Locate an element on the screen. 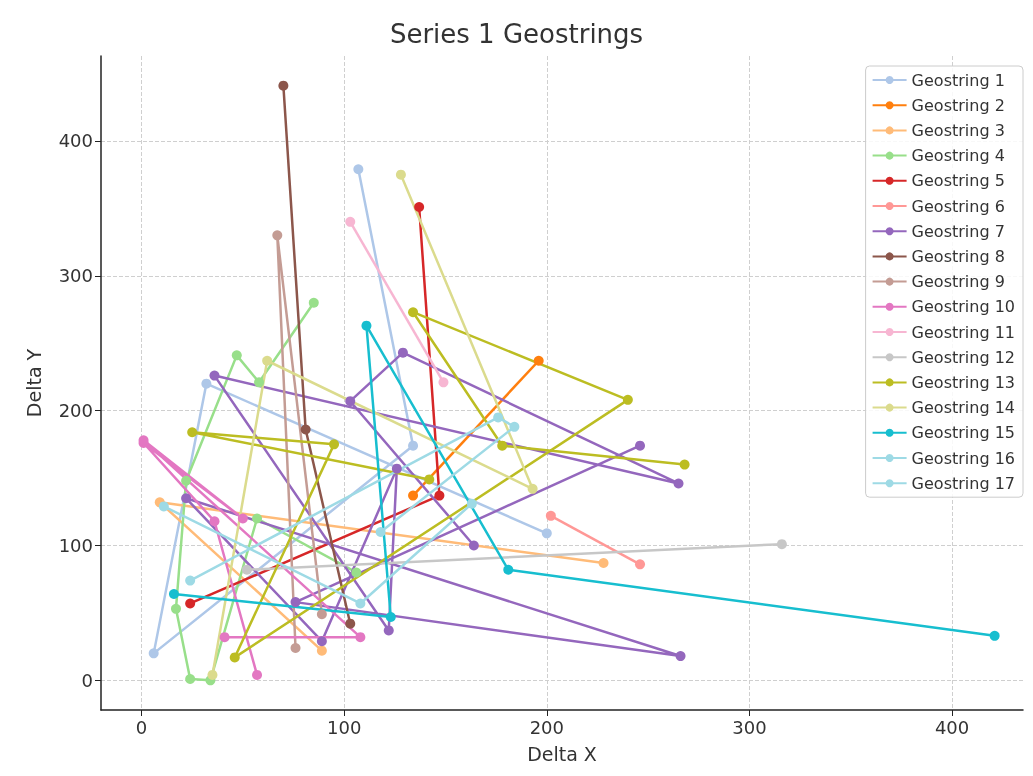  legend-label: Geostring 5 is located at coordinates (958, 181).